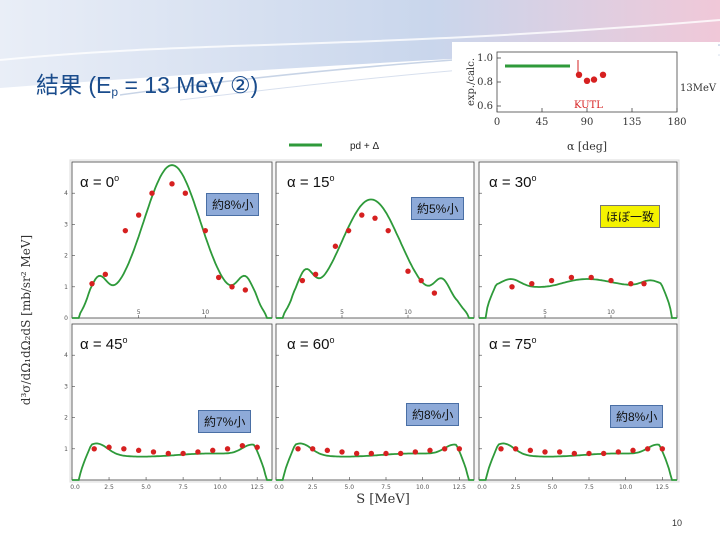 The height and width of the screenshot is (540, 720). Describe the element at coordinates (630, 216) in the screenshot. I see `deviation-note: ほぼ一致` at that location.